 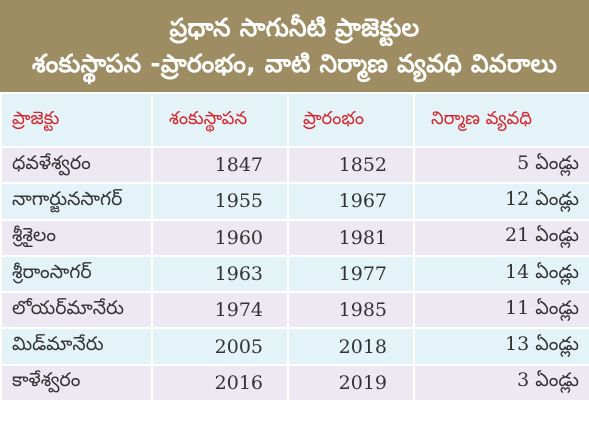 What do you see at coordinates (501, 274) in the screenshot?
I see `construction-duration: 14 ఏండ్లు` at bounding box center [501, 274].